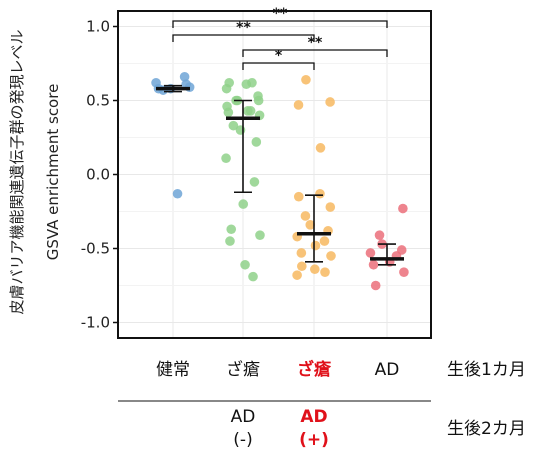  I want to click on significance-label-2: **, so click(315, 43).